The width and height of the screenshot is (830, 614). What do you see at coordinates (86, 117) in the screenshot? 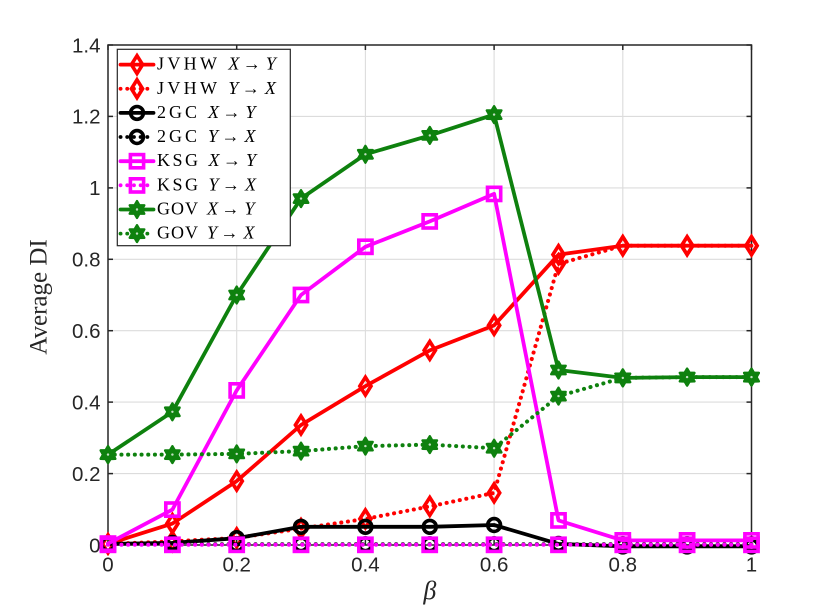
I see `svg-text: 1.2` at bounding box center [86, 117].